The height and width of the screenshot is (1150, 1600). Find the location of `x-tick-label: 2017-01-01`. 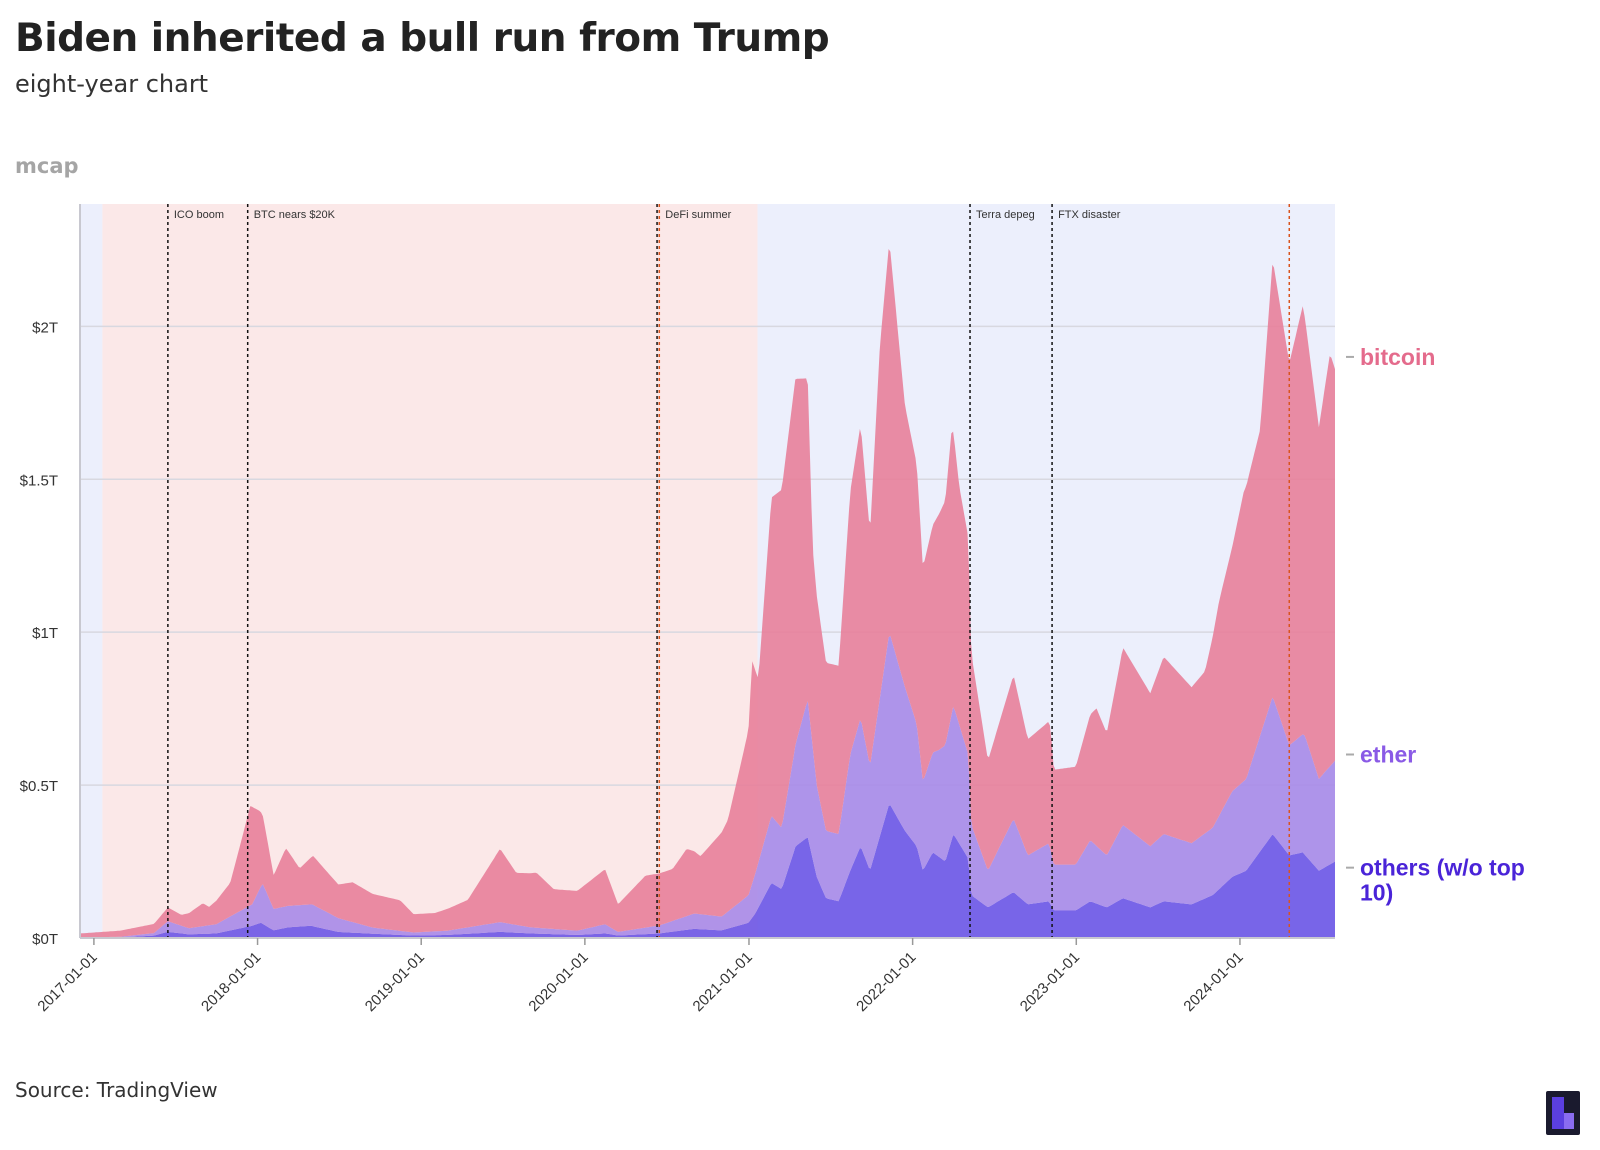

x-tick-label: 2017-01-01 is located at coordinates (67, 982).